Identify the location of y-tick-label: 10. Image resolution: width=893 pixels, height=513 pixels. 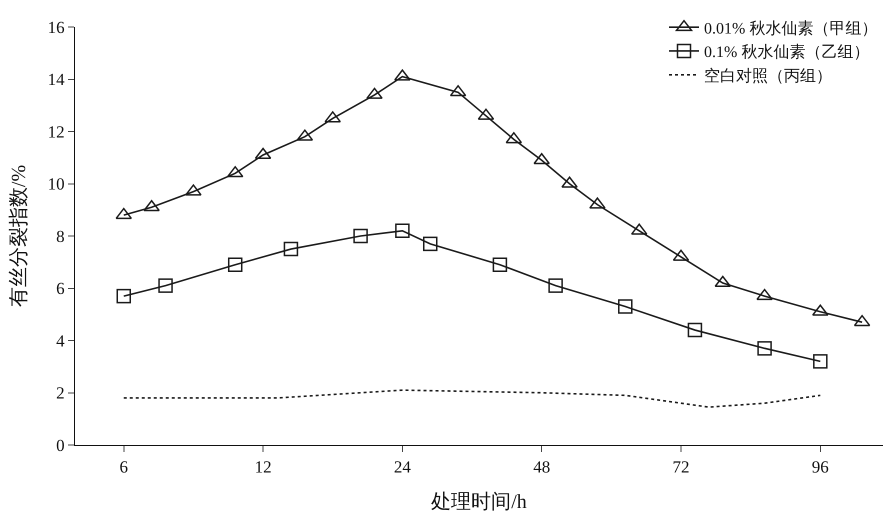
(56, 184).